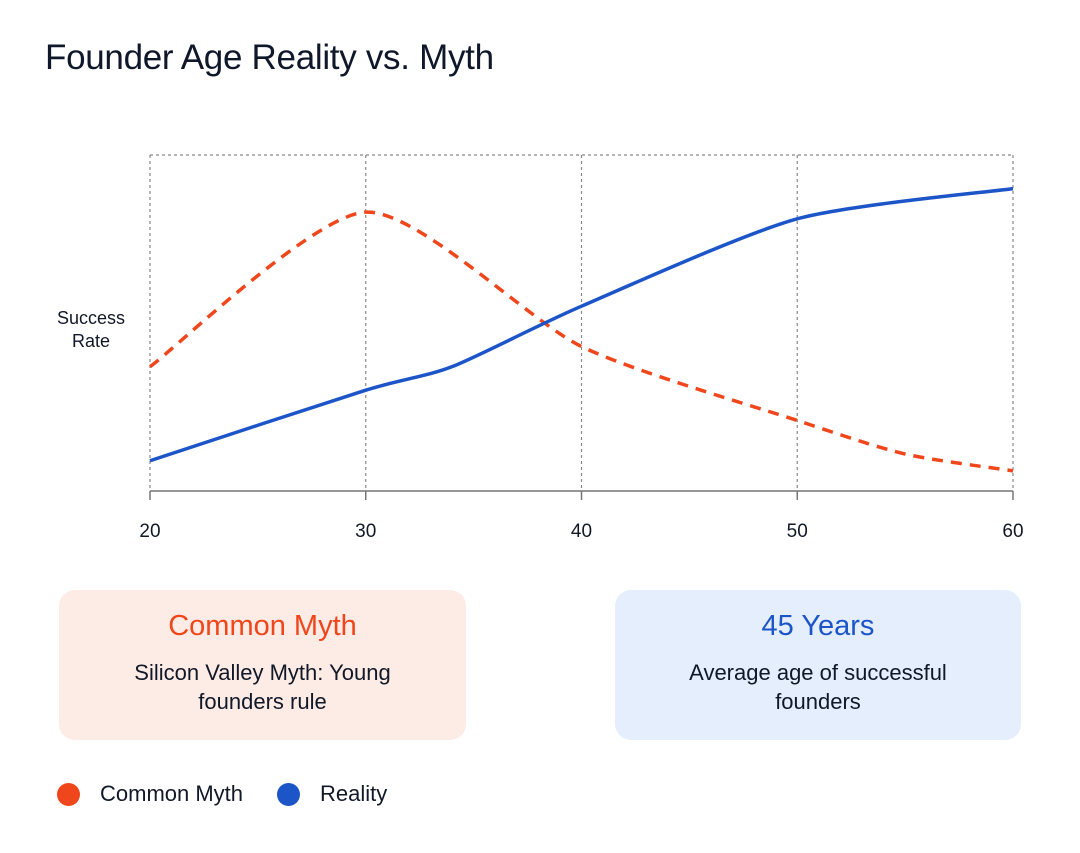  Describe the element at coordinates (354, 793) in the screenshot. I see `legend-label-reality: Reality` at that location.